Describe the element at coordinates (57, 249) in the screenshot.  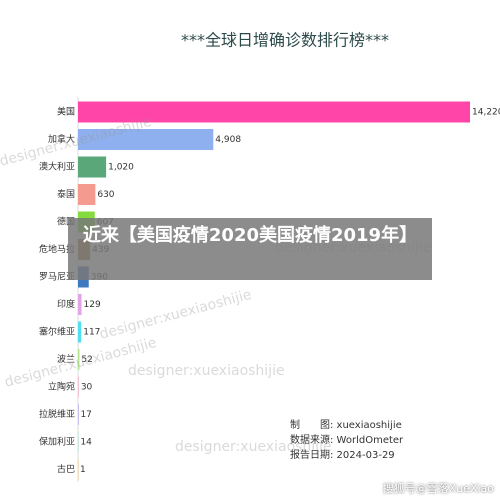
I see `y-tick-label: 危地马拉` at that location.